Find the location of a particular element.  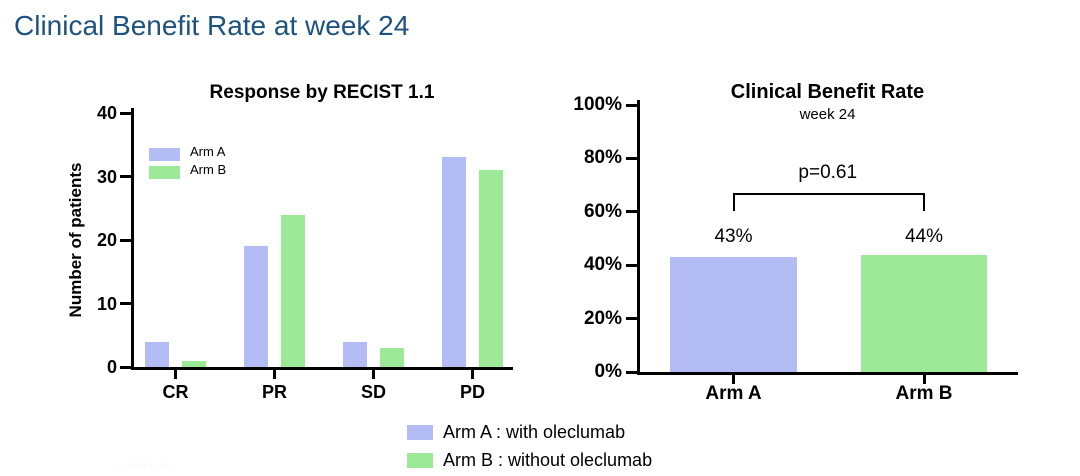

y-tick-label: 30 is located at coordinates (106, 176).